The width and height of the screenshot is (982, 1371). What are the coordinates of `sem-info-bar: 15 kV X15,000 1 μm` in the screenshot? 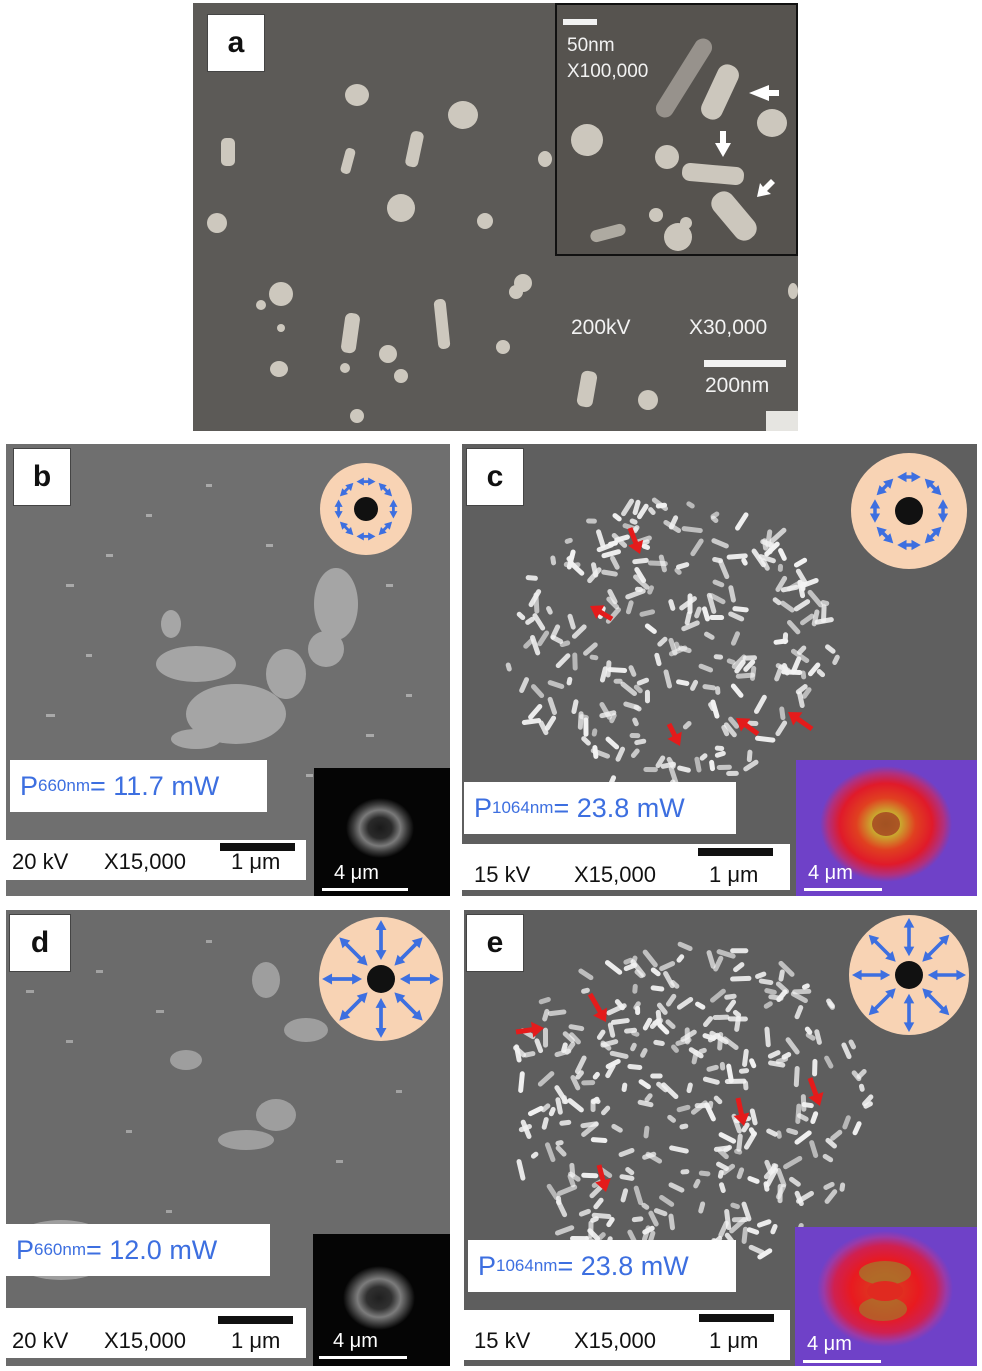 It's located at (627, 1335).